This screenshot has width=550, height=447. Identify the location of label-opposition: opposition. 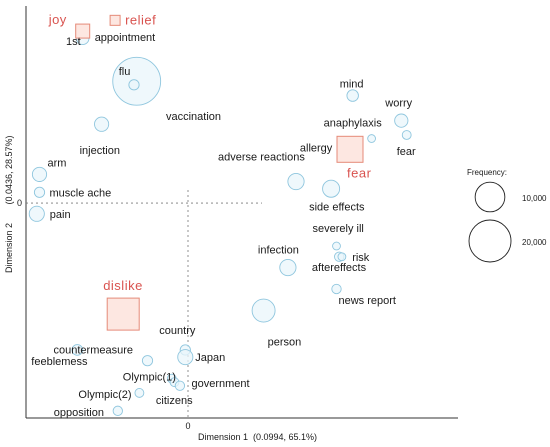
(79, 413).